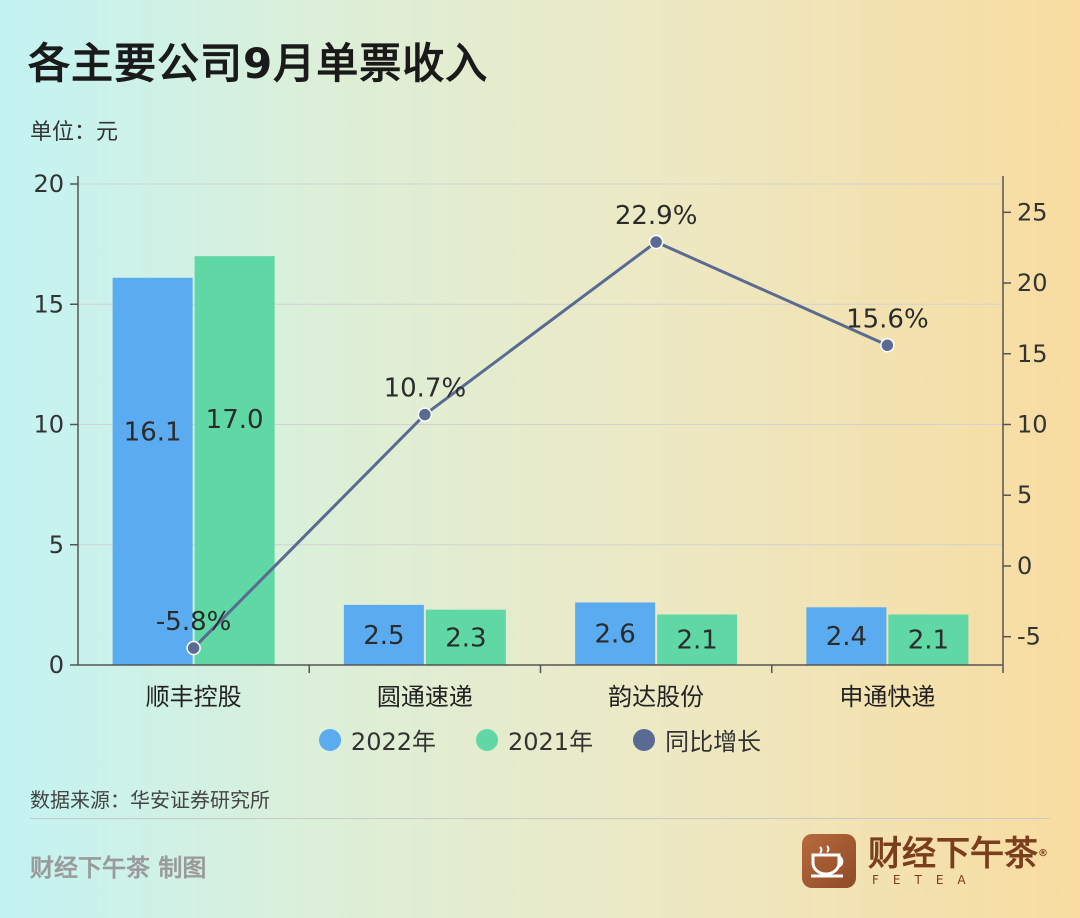 This screenshot has height=918, width=1080. What do you see at coordinates (713, 742) in the screenshot?
I see `legend-label-growth: 同比增长` at bounding box center [713, 742].